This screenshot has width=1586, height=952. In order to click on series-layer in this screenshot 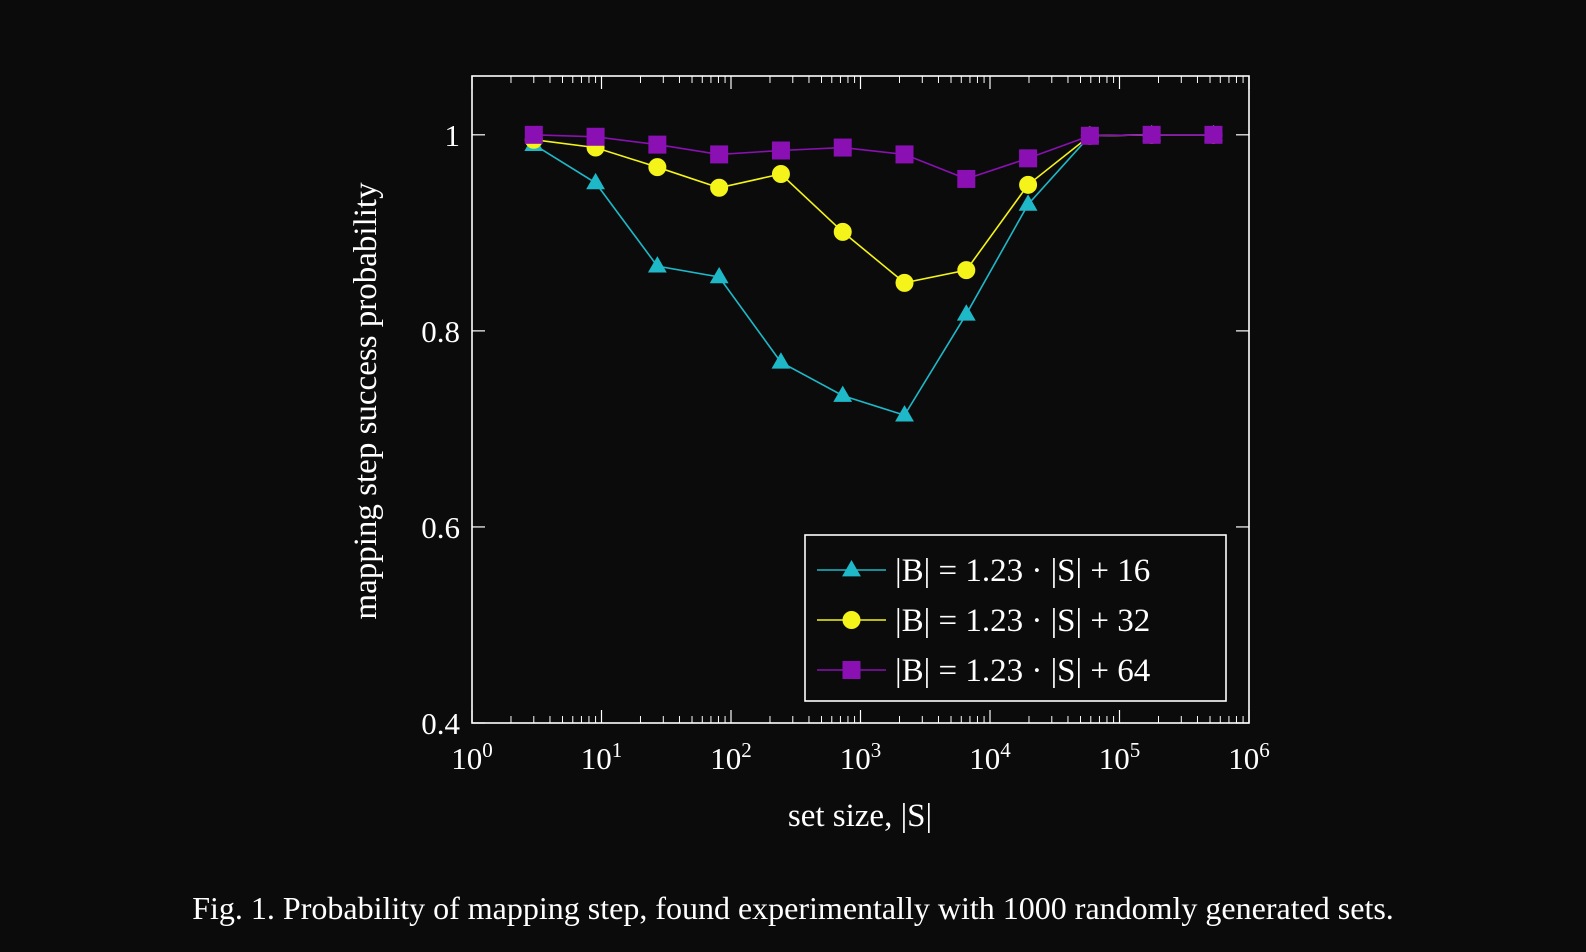, I will do `click(873, 273)`.